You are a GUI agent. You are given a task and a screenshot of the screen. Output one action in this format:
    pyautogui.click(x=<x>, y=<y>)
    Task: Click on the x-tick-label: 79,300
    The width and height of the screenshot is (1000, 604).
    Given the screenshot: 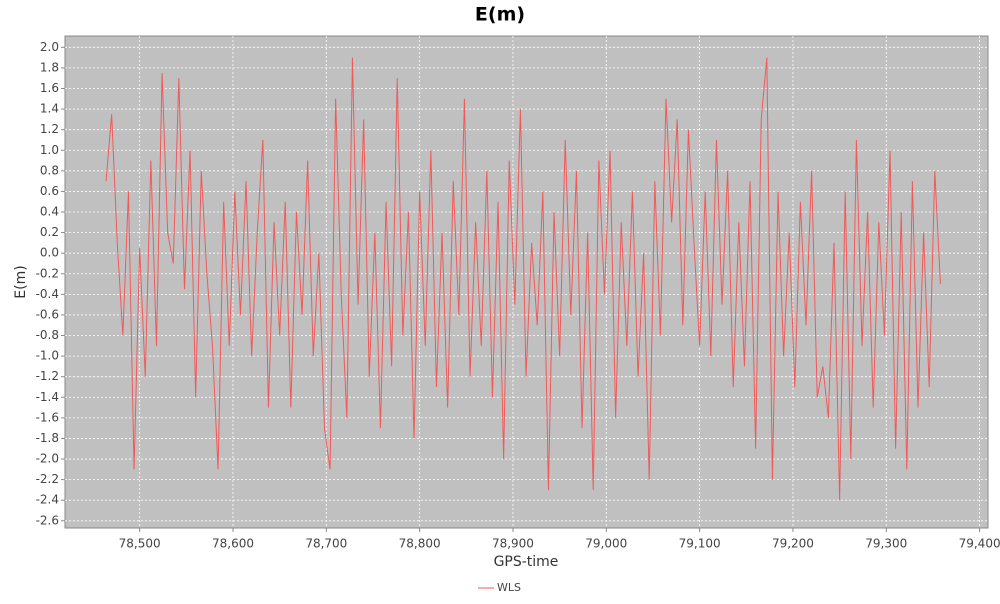 What is the action you would take?
    pyautogui.click(x=886, y=544)
    